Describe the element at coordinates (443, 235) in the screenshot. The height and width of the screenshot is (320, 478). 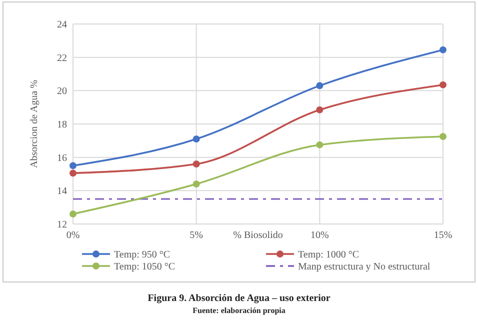
I see `x-tick-label: 15%` at that location.